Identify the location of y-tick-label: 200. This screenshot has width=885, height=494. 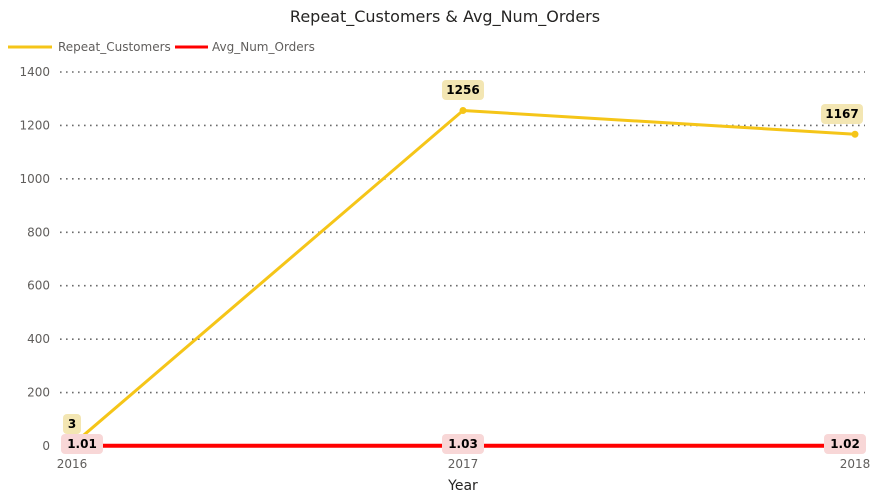
(38, 393).